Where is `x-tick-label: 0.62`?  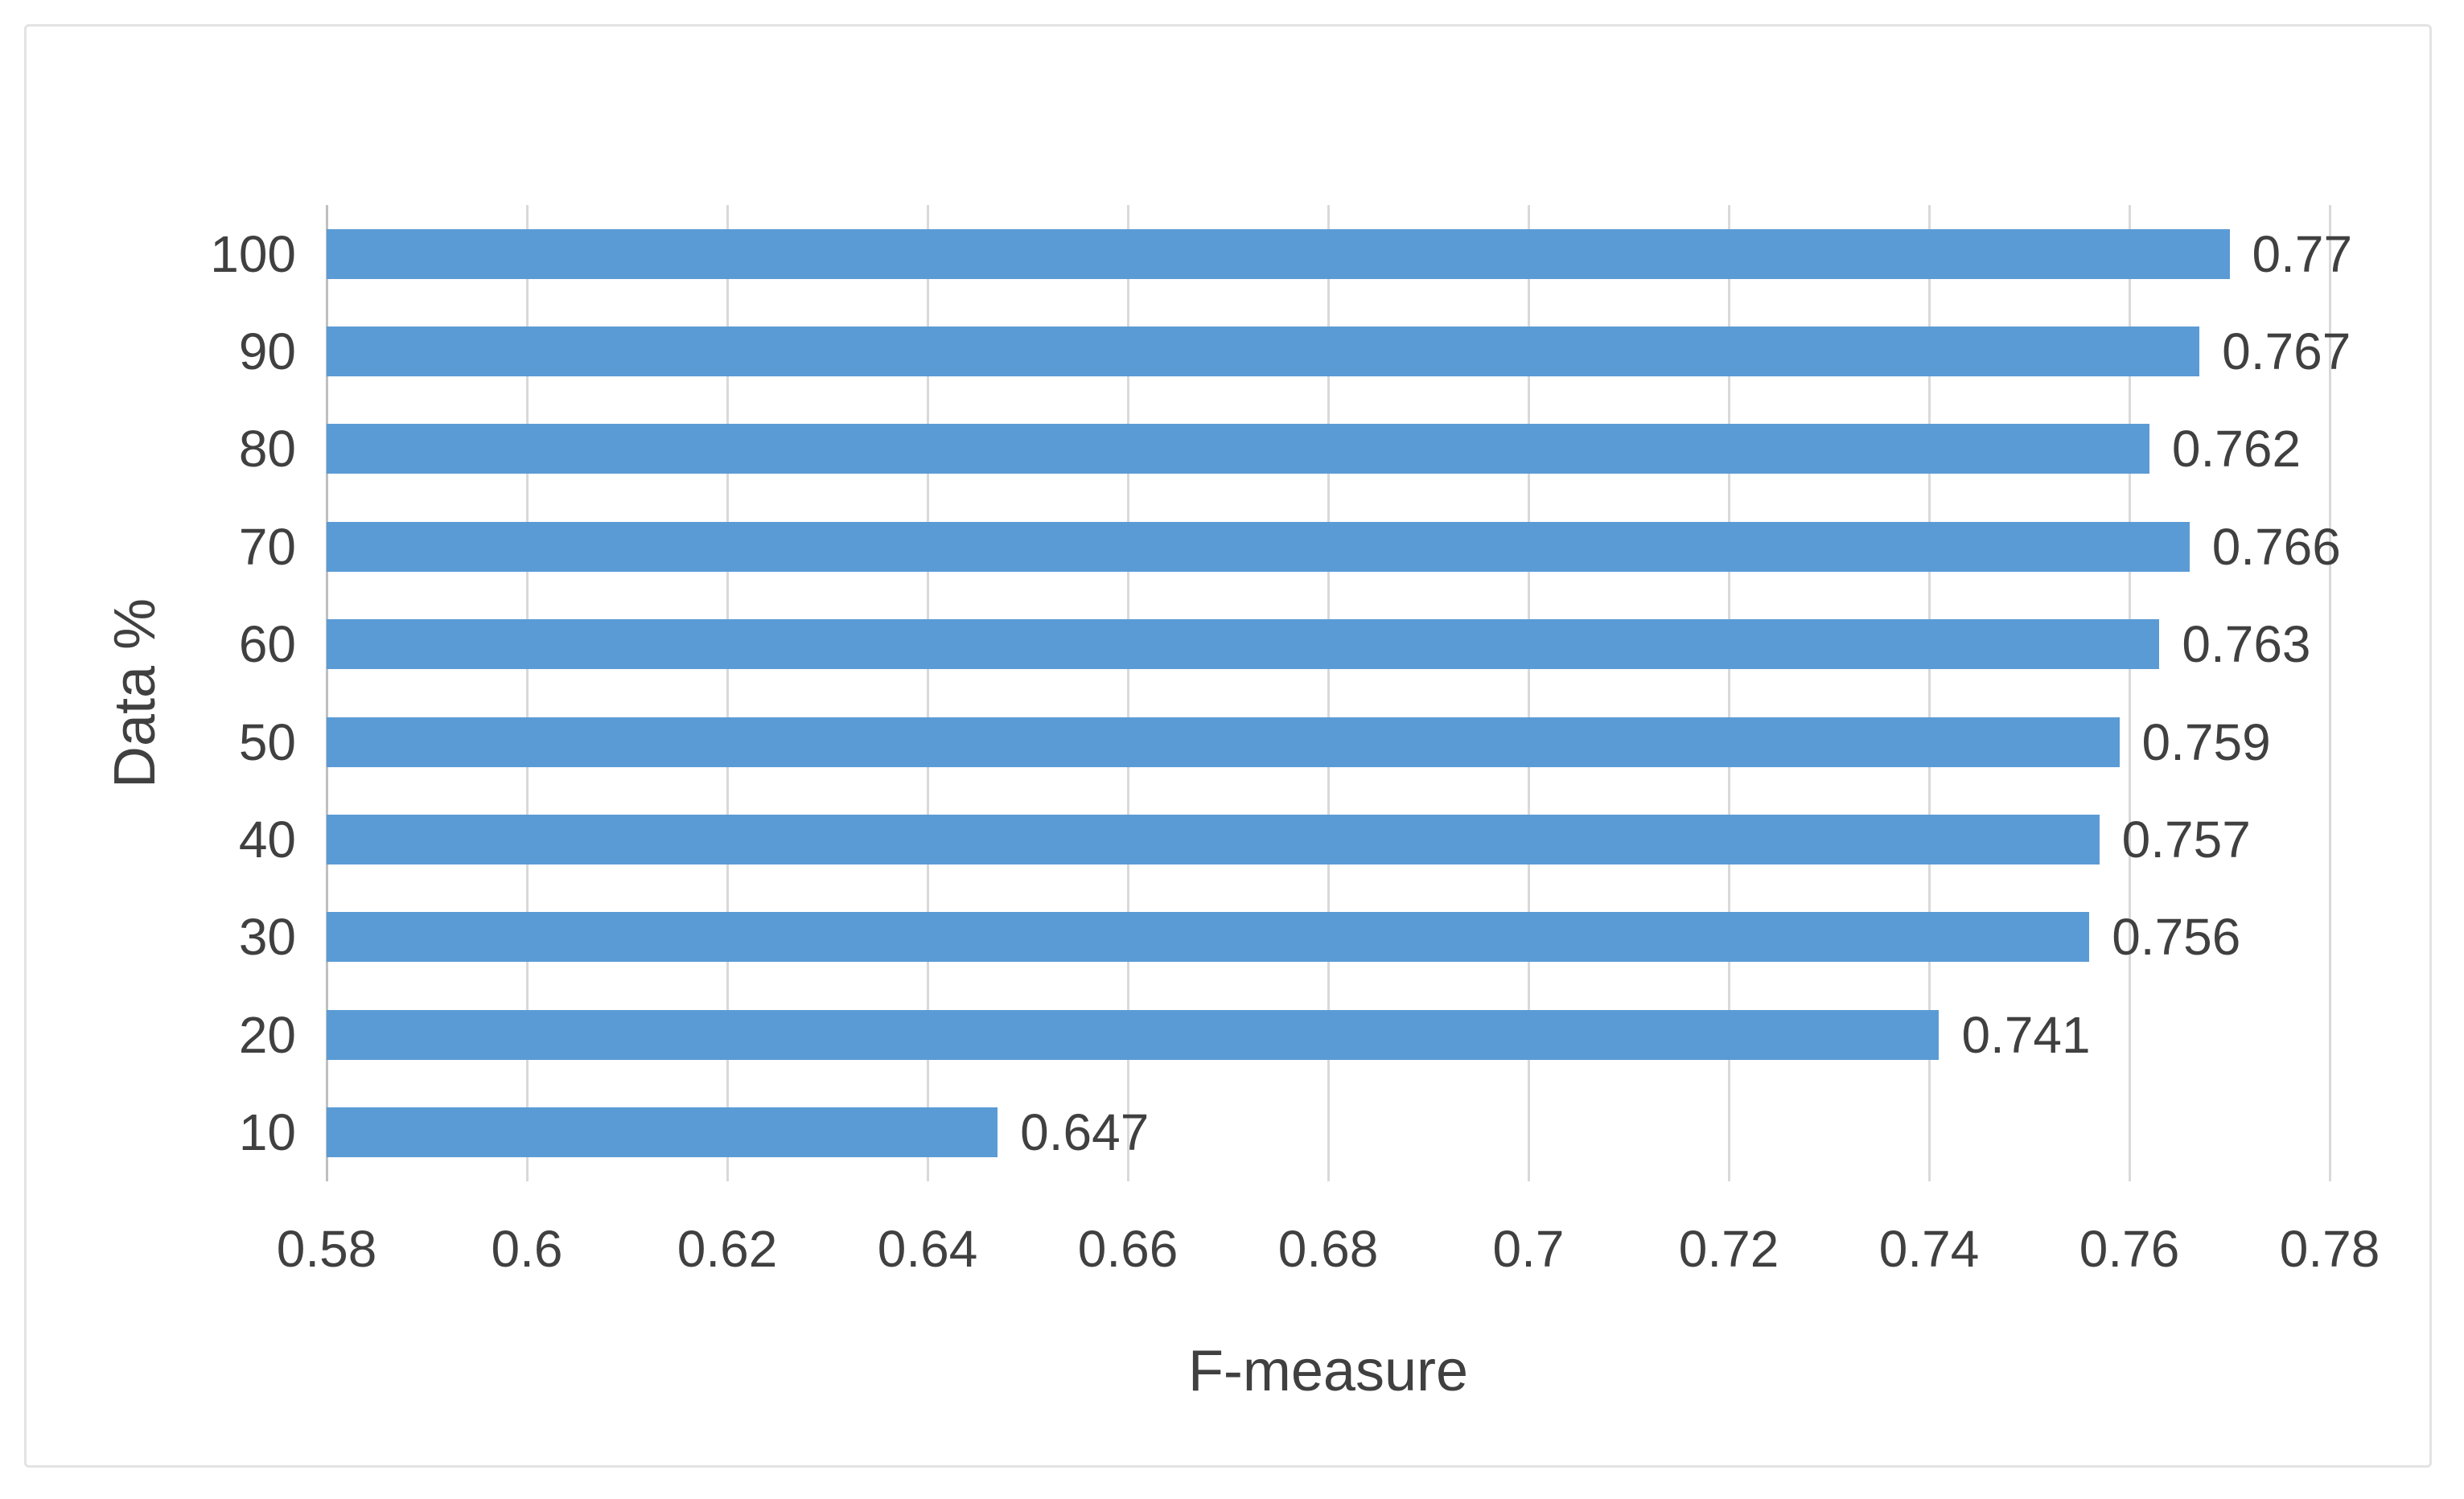
x-tick-label: 0.62 is located at coordinates (727, 1249).